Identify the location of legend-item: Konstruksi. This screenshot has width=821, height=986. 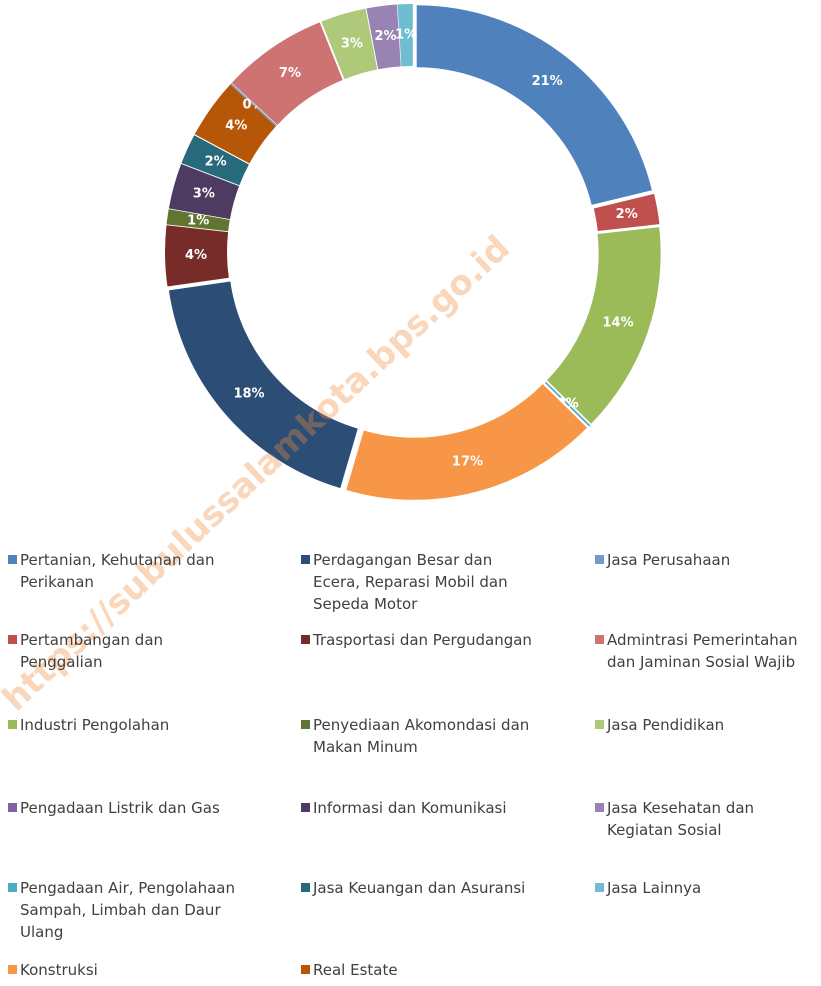
(129, 970).